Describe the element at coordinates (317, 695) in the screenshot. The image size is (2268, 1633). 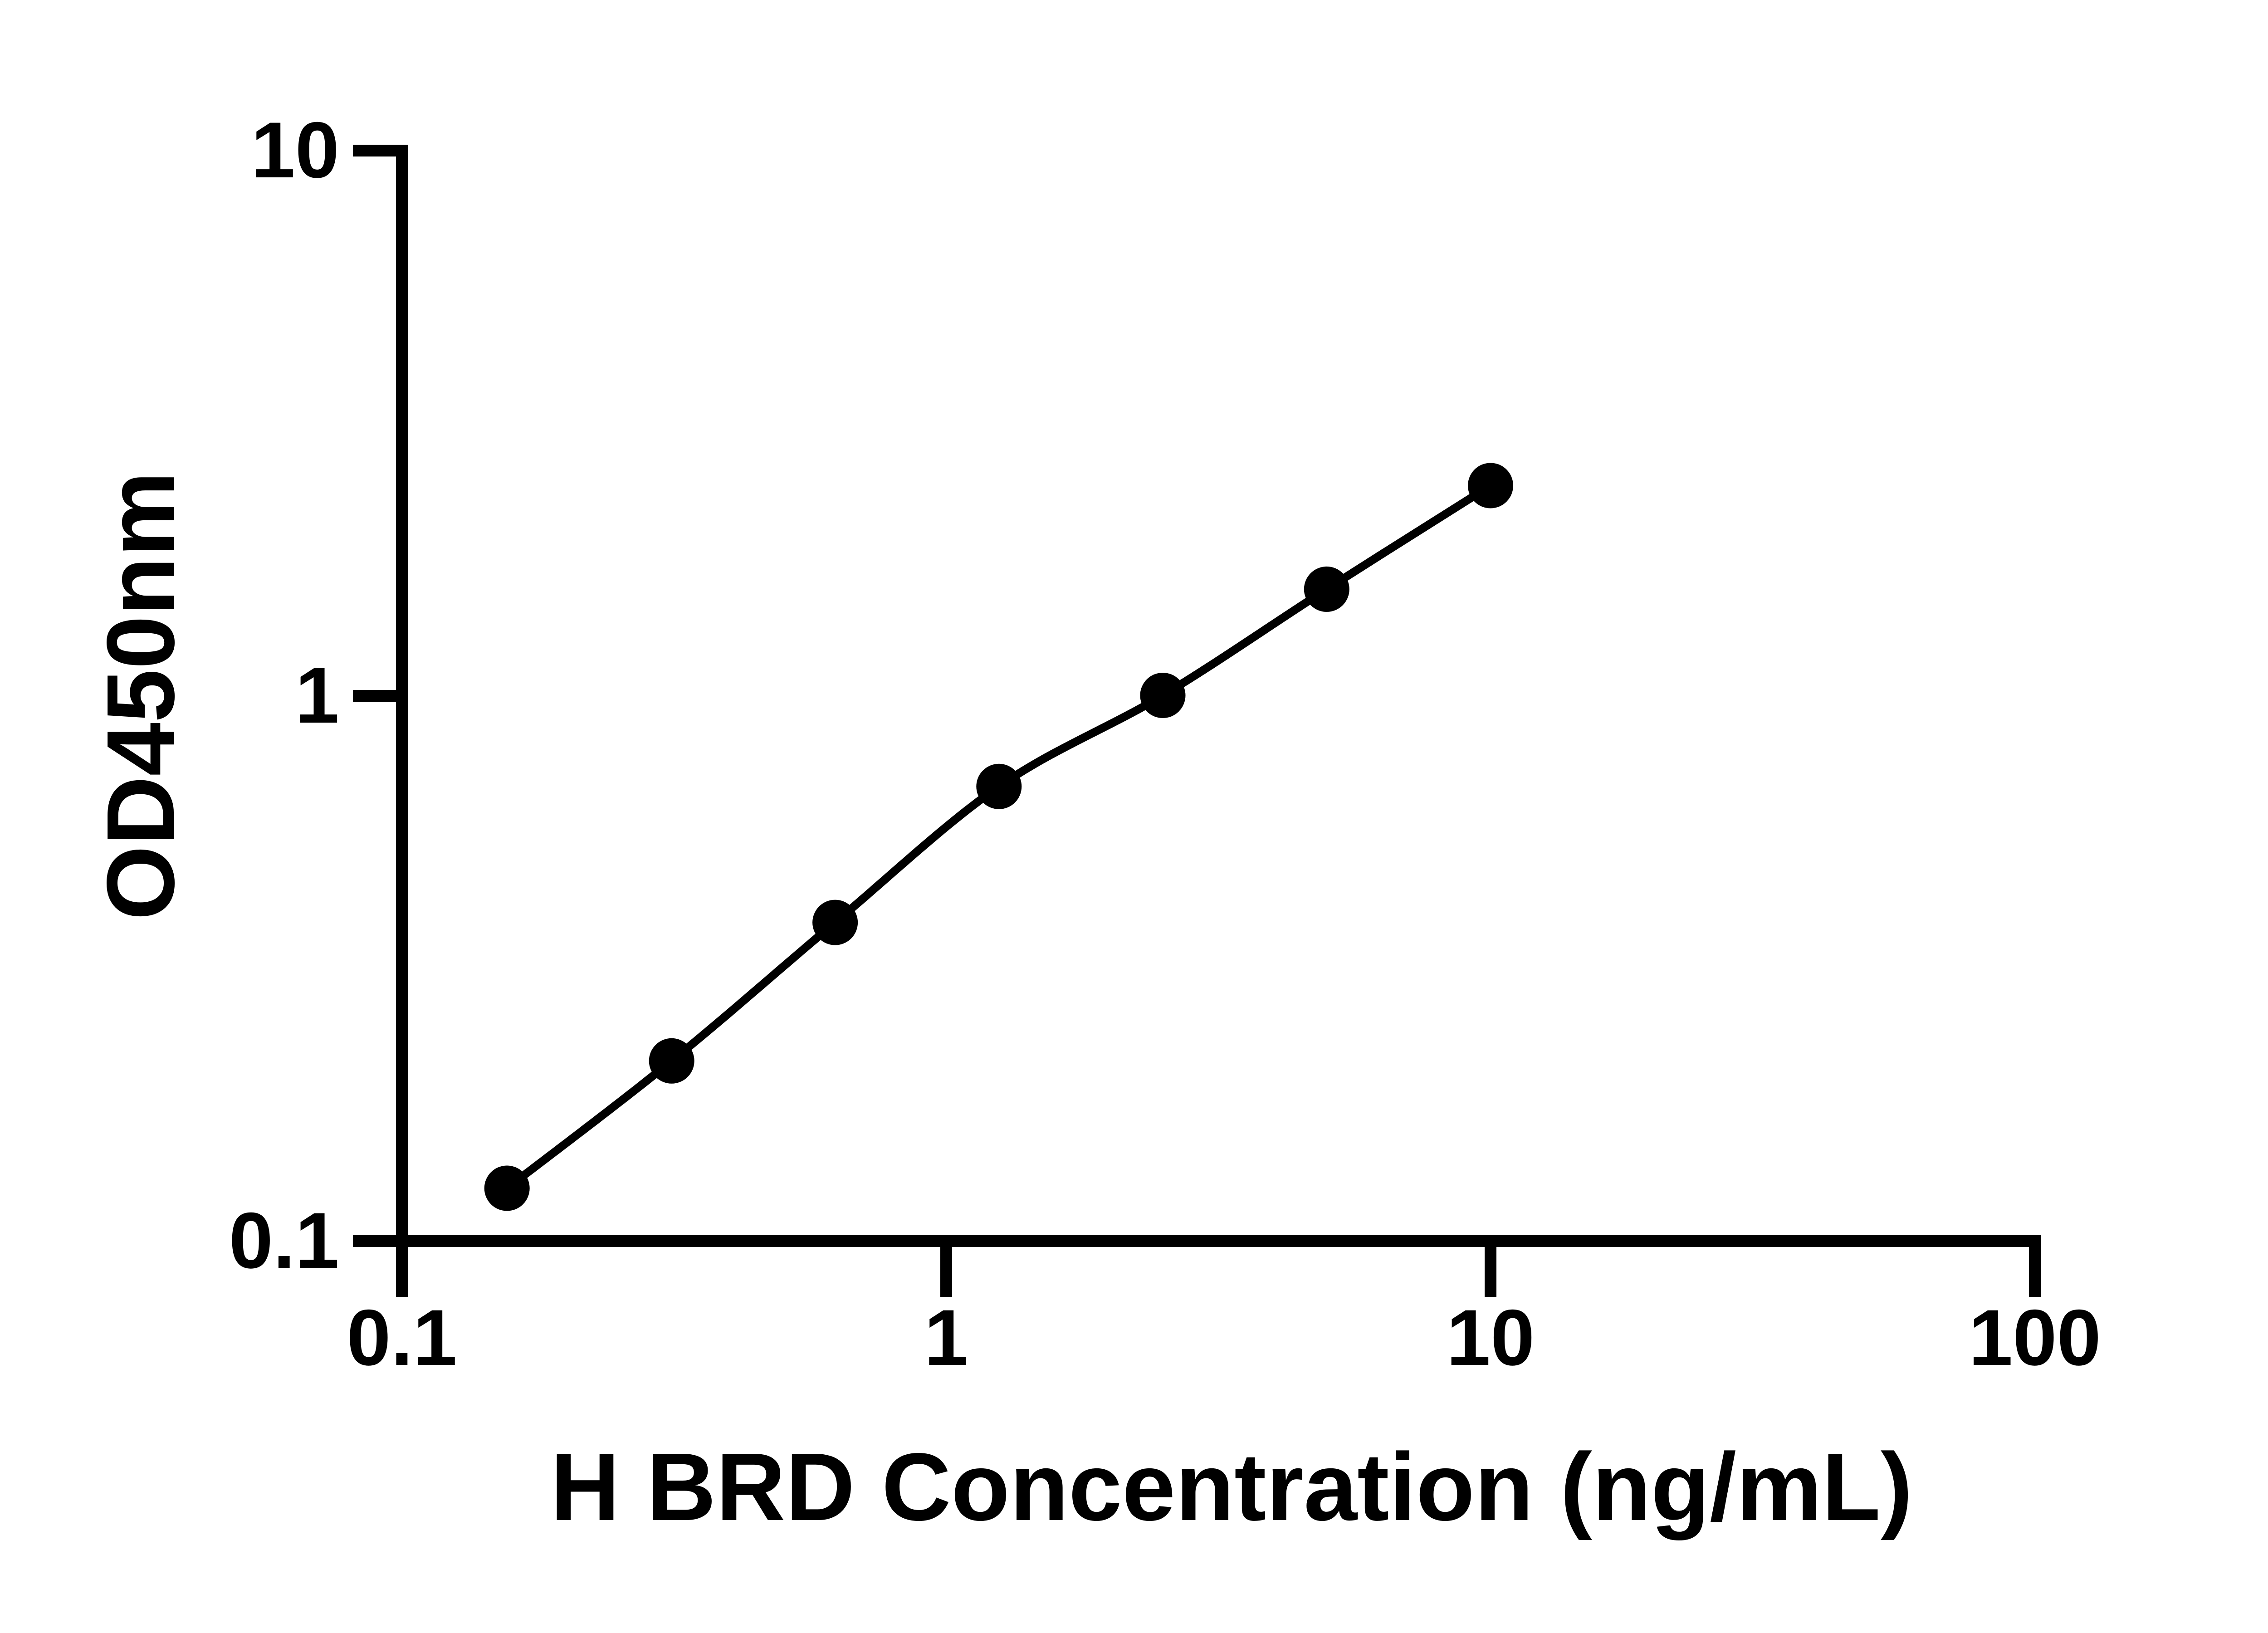
I see `y-tick-label: 1` at that location.